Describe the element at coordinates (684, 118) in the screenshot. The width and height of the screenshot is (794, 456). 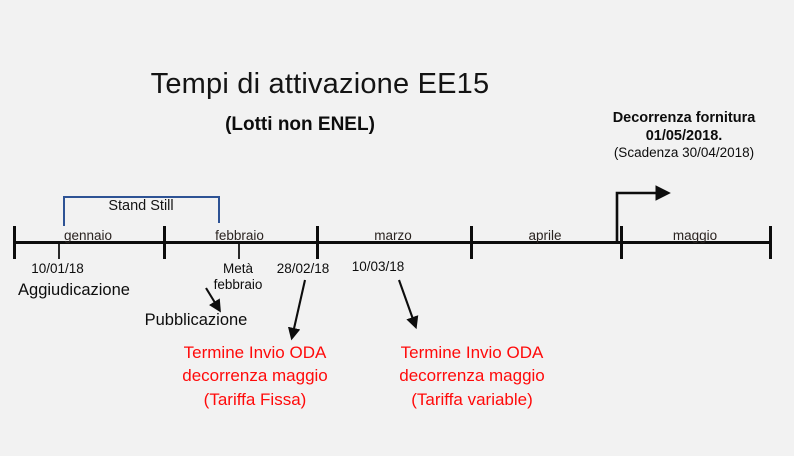
I see `callout-line-1: Decorrenza fornitura` at that location.